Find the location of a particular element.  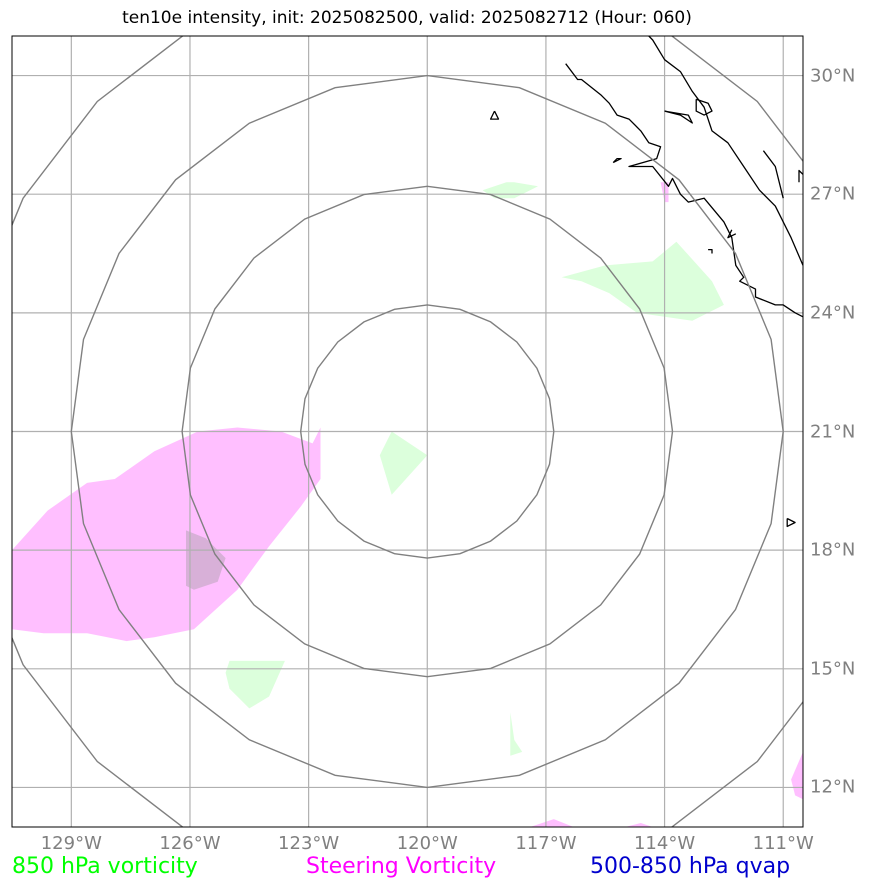

overlap-region is located at coordinates (206, 560).